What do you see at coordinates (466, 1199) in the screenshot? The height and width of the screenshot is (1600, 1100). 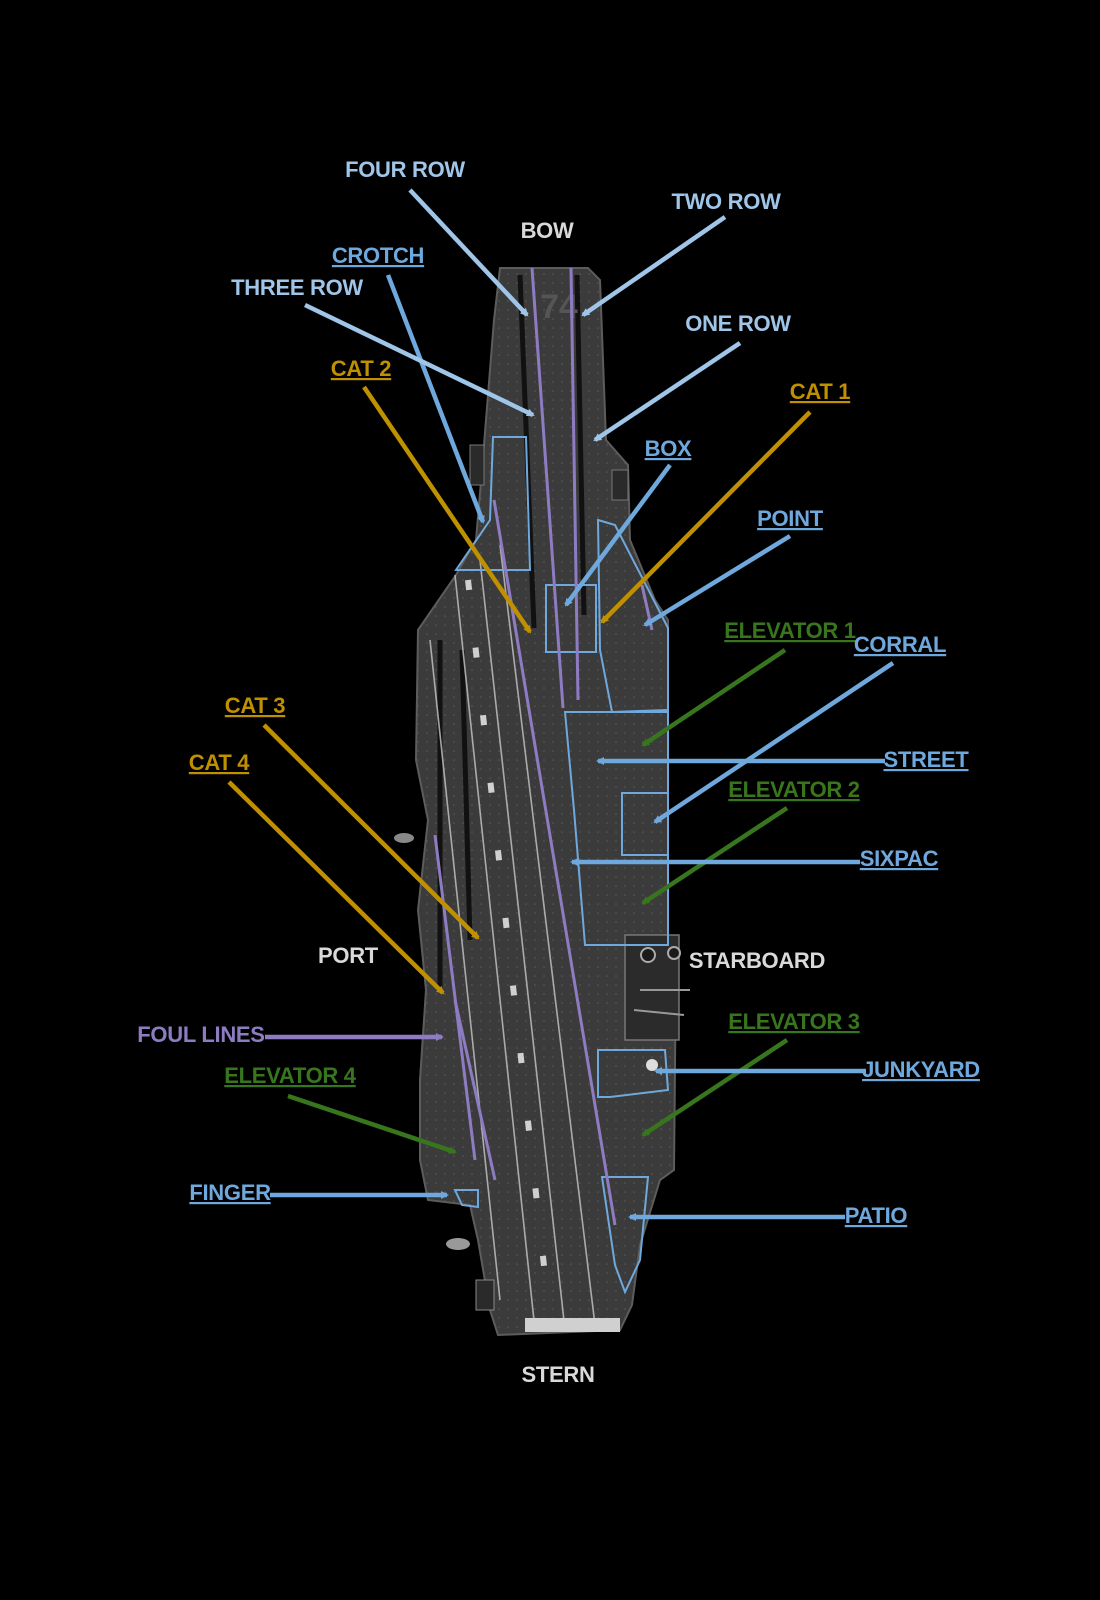 I see `zone-finger` at bounding box center [466, 1199].